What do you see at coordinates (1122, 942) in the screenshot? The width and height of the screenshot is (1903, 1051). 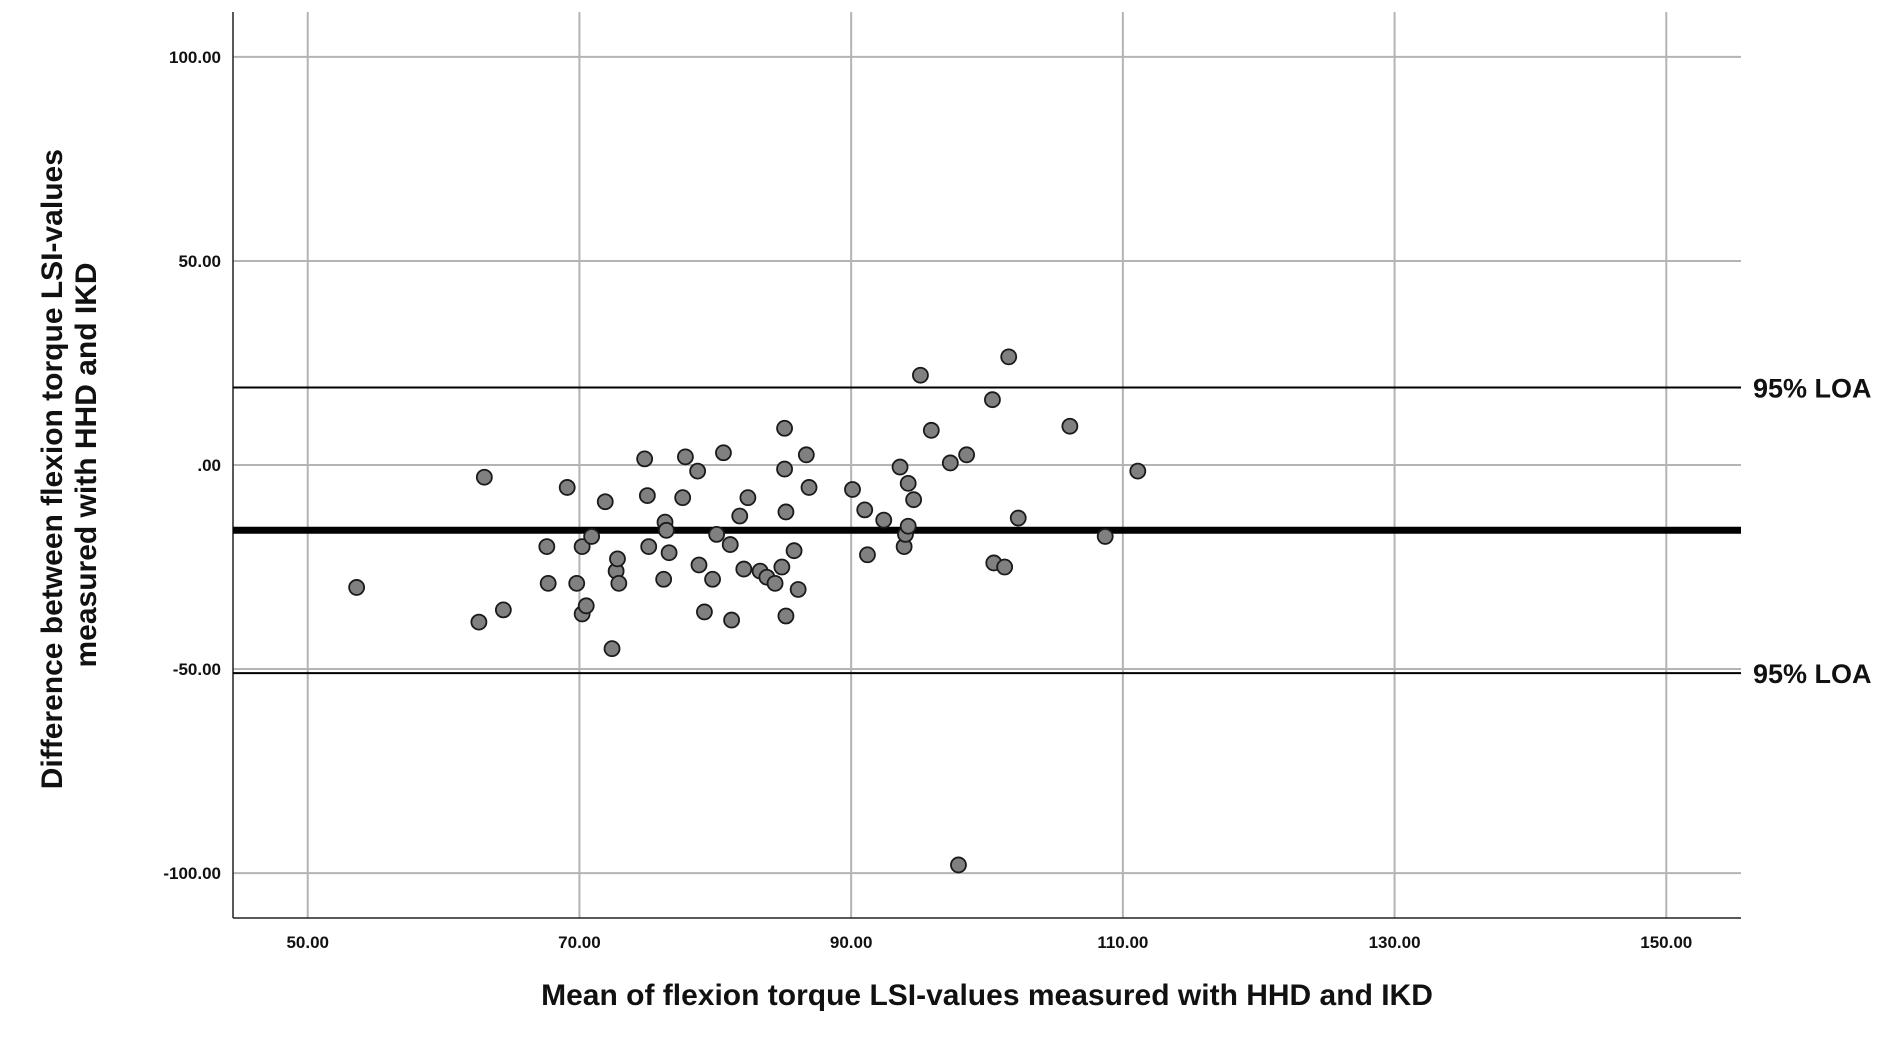 I see `x-tick-label: 110.00` at bounding box center [1122, 942].